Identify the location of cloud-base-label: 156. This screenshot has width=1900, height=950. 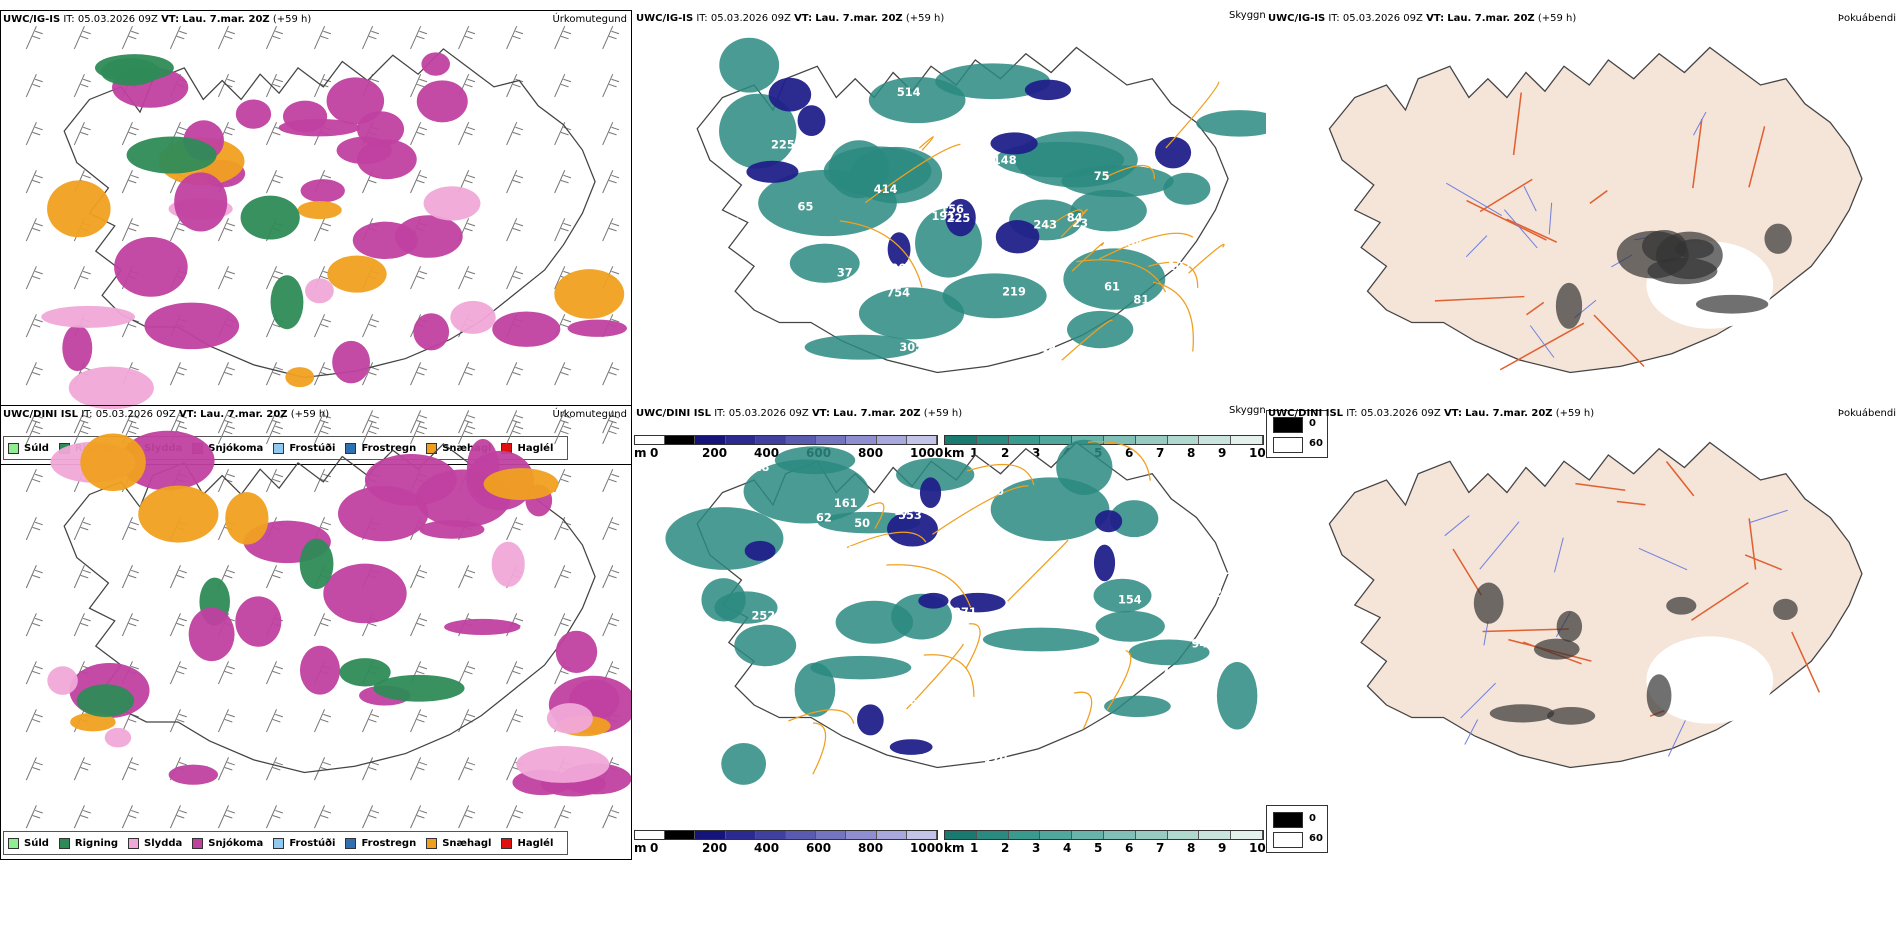
(952, 209).